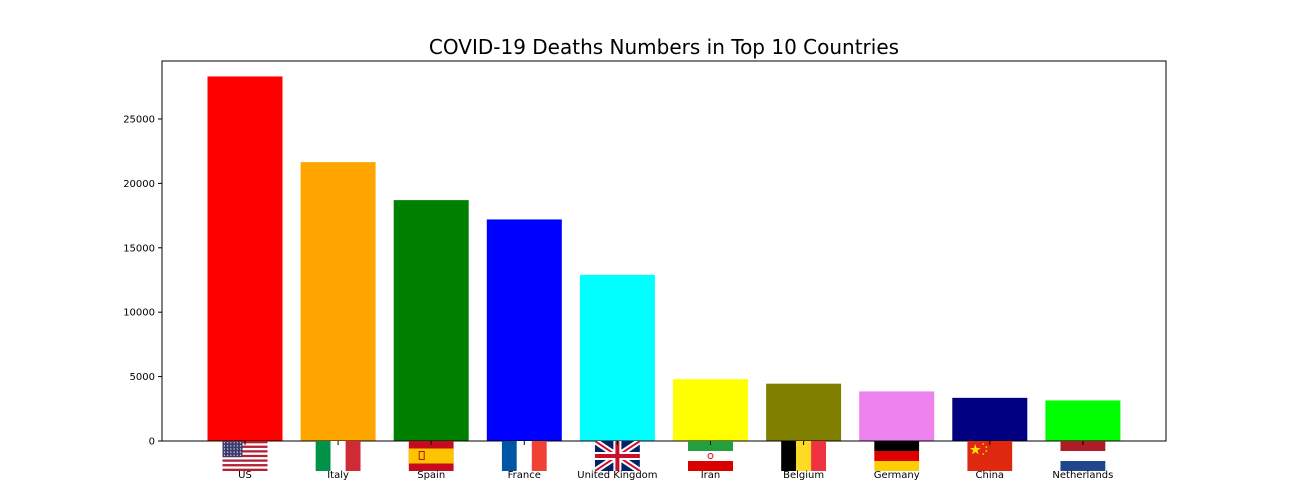  Describe the element at coordinates (897, 416) in the screenshot. I see `bar-germany` at that location.